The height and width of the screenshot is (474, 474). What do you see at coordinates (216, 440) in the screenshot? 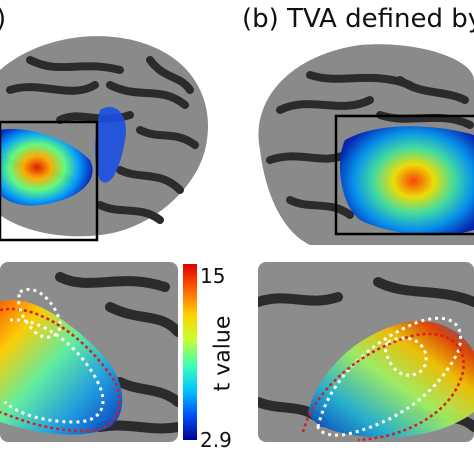
I see `colorbar-min-label: 2.9` at bounding box center [216, 440].